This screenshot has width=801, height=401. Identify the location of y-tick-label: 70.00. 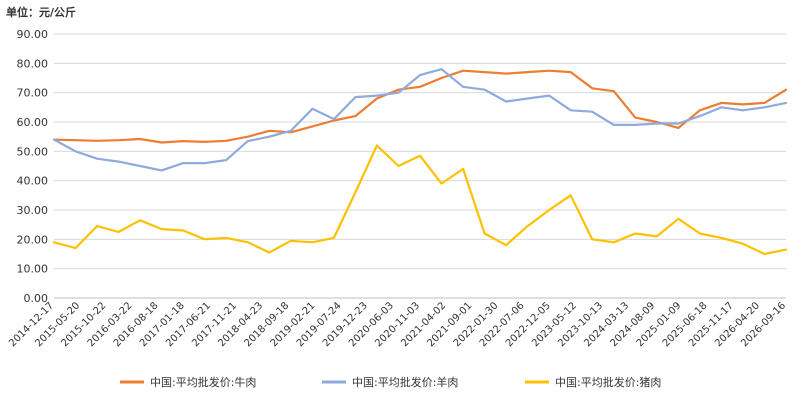
(33, 93).